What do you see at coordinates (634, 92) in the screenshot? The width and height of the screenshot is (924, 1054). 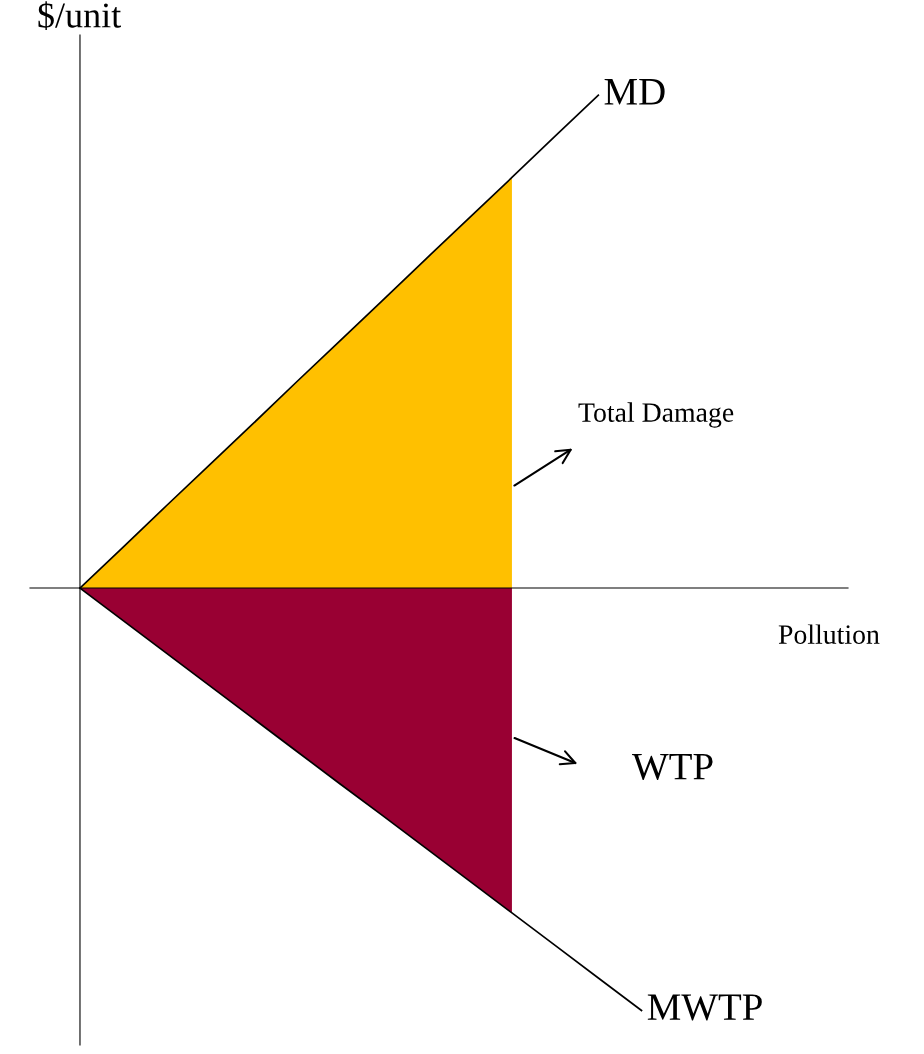 I see `series-label: MD` at bounding box center [634, 92].